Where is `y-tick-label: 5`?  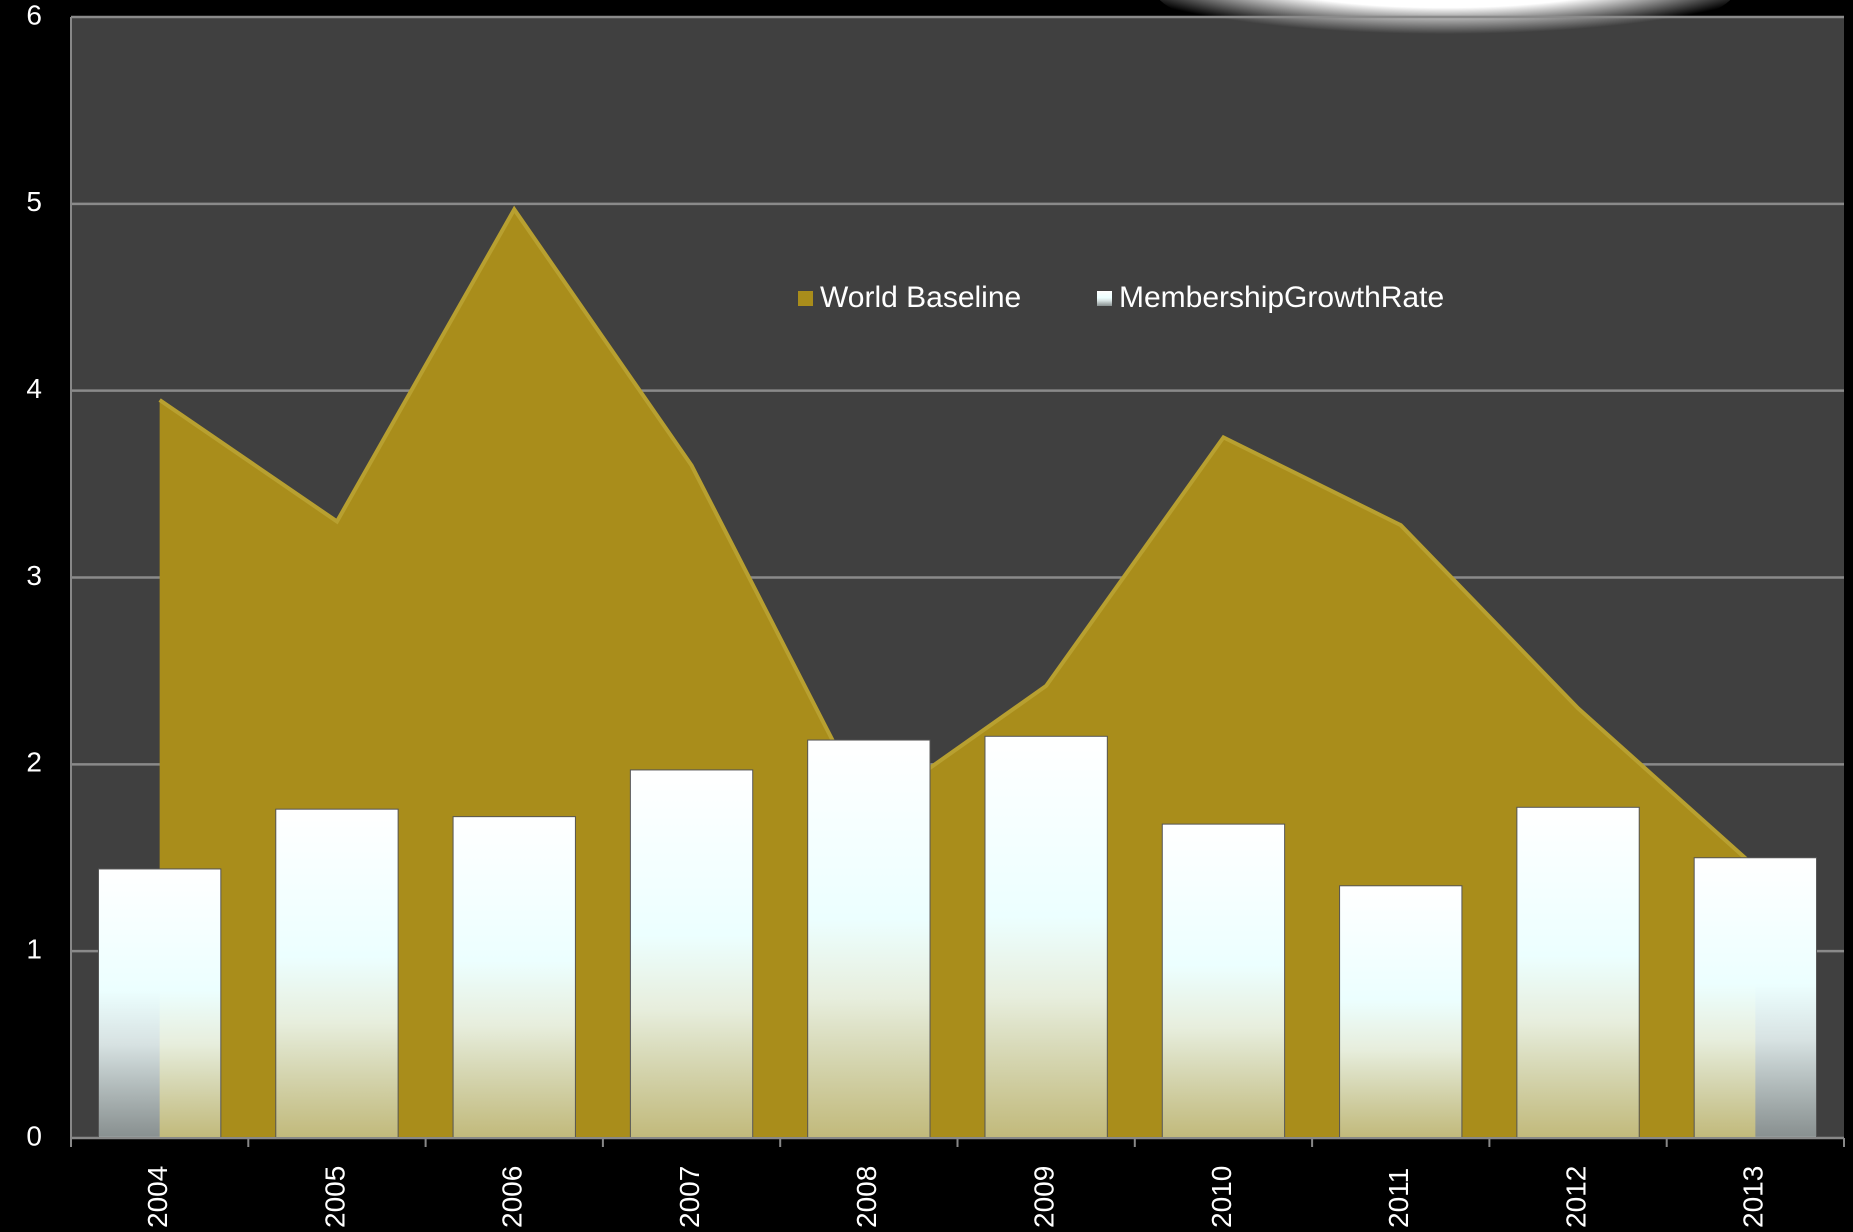
y-tick-label: 5 is located at coordinates (34, 201).